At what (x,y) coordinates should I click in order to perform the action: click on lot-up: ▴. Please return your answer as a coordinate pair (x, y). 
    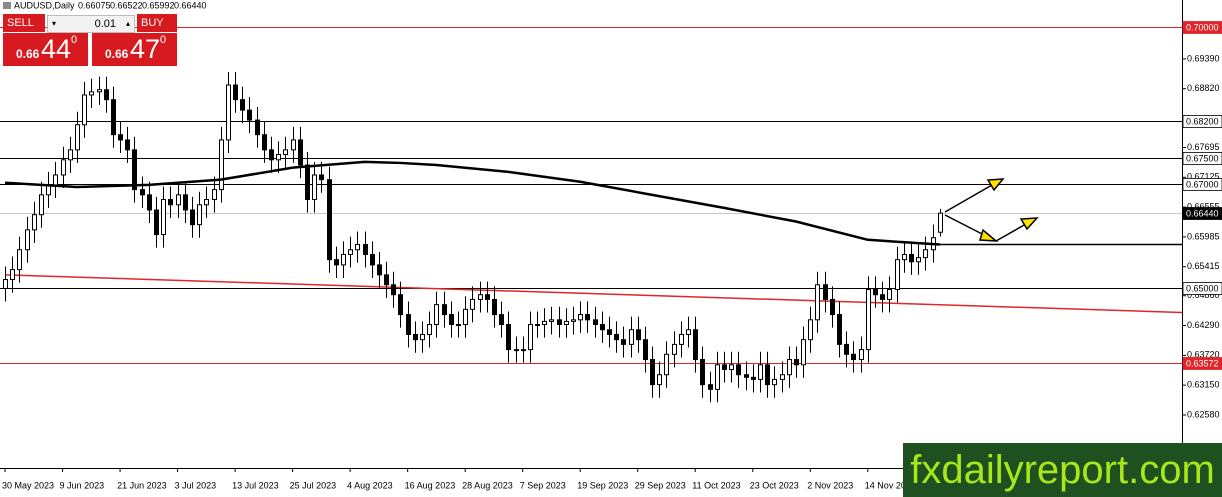
    Looking at the image, I should click on (127, 23).